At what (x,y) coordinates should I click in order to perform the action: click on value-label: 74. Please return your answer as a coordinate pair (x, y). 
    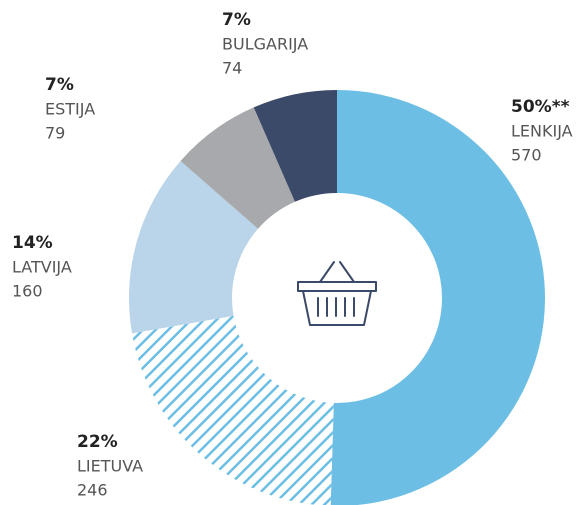
    Looking at the image, I should click on (232, 68).